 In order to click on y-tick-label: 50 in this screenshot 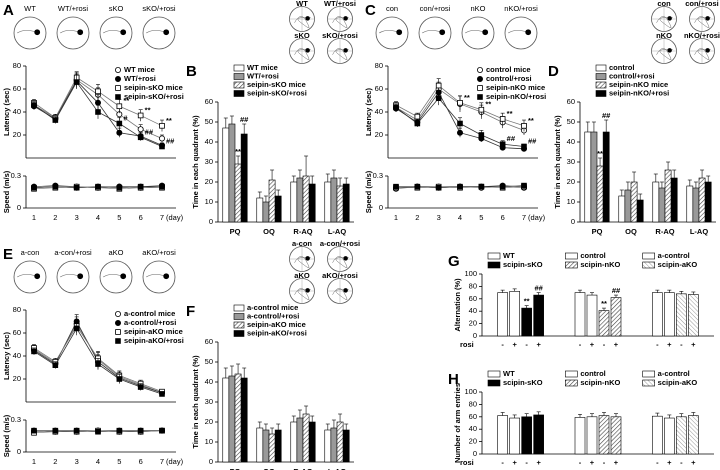, I will do `click(571, 121)`.